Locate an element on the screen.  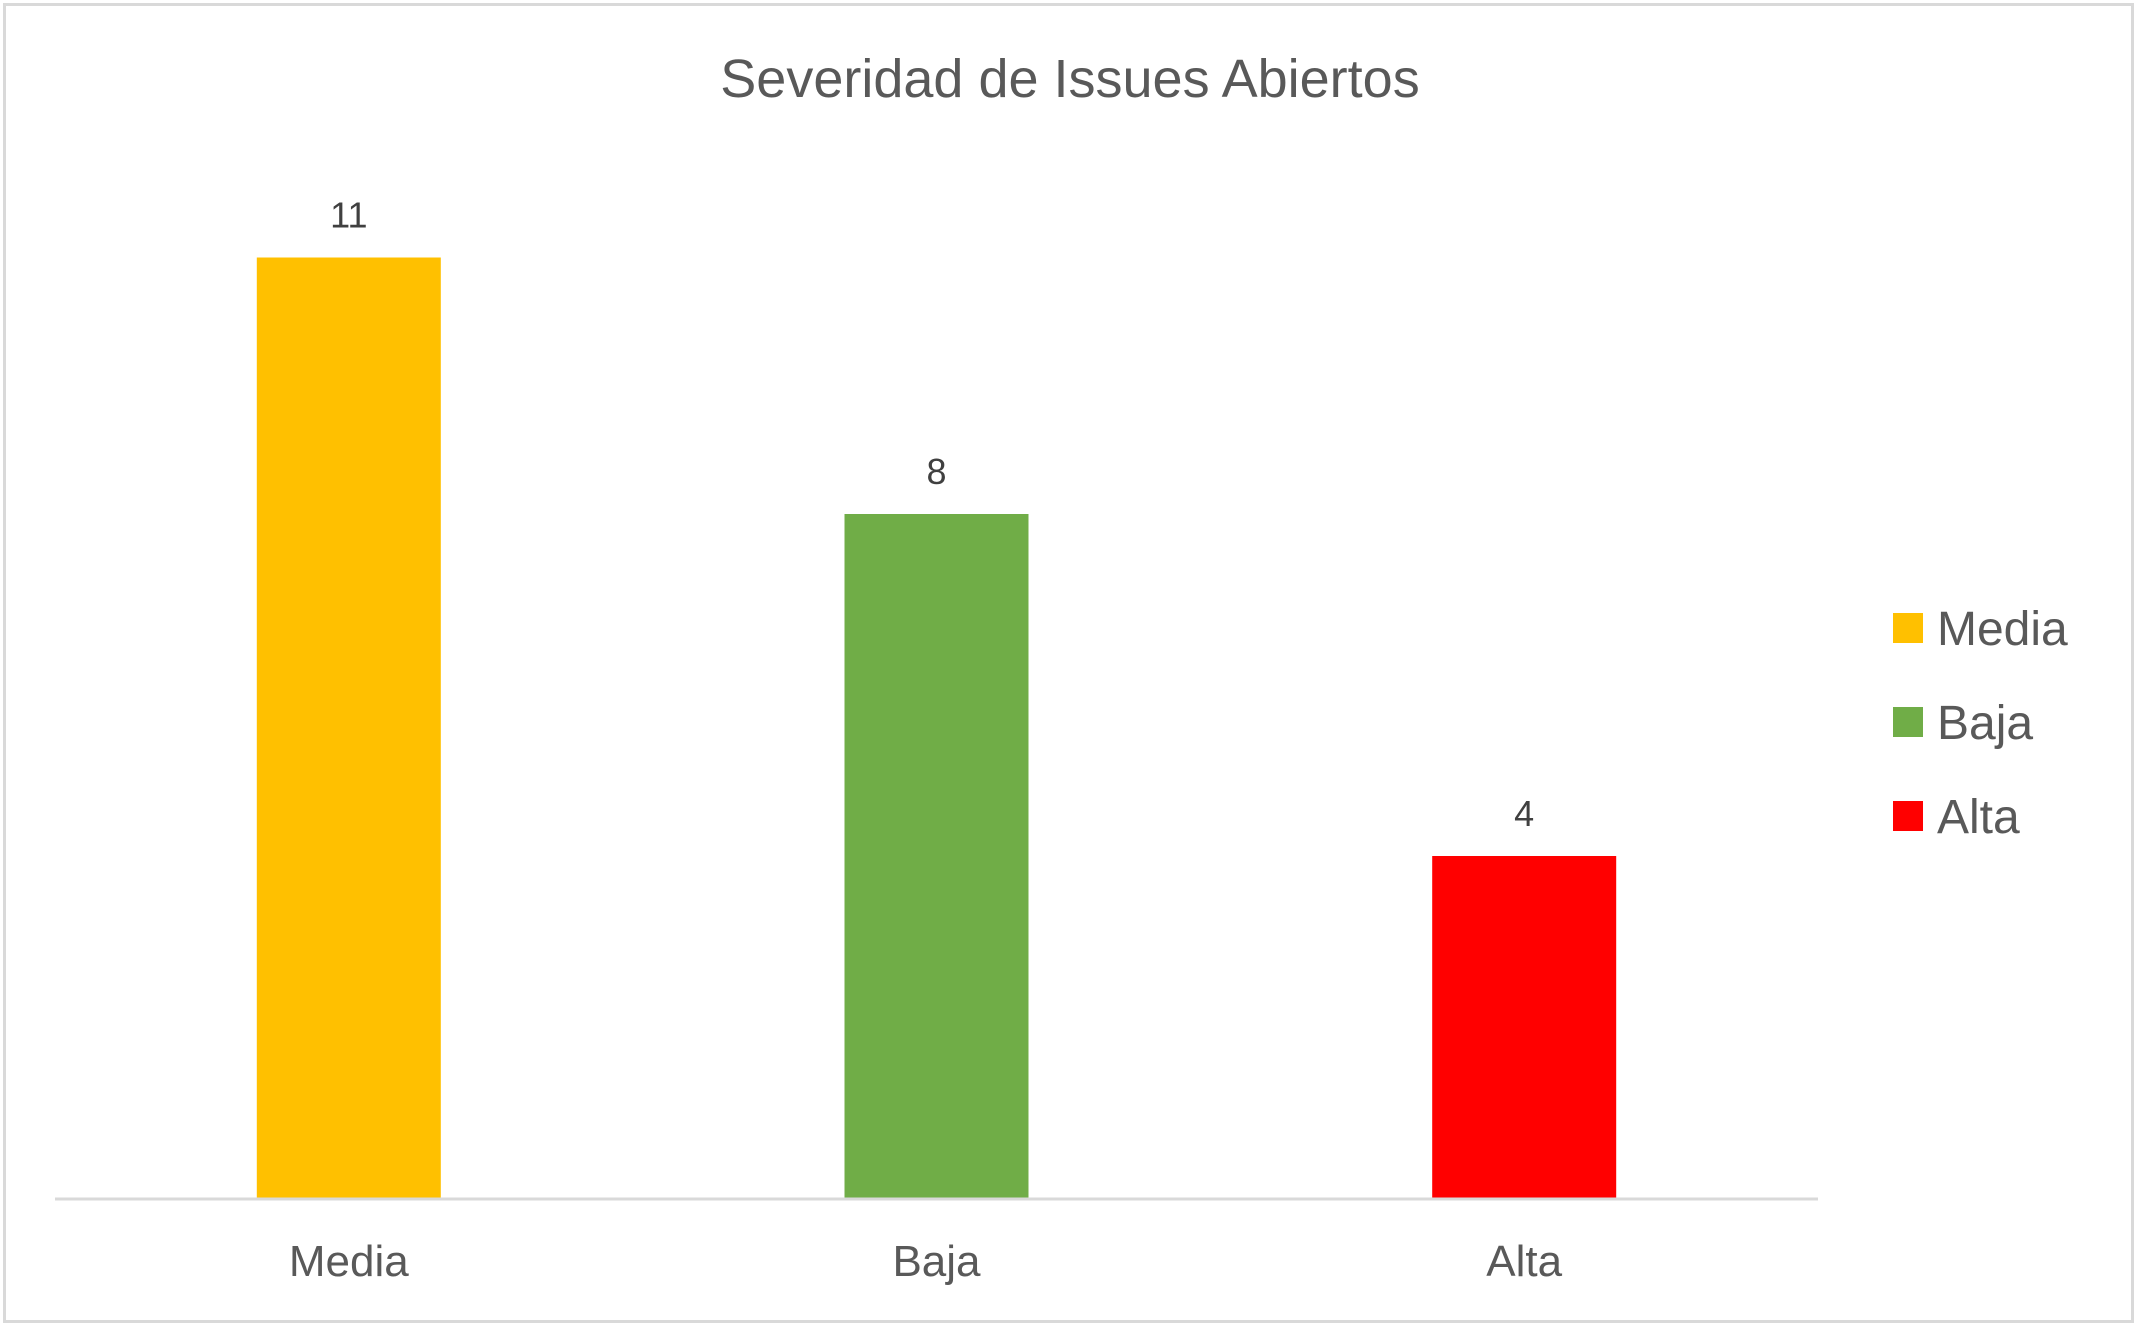
legend-item-baja: Baja is located at coordinates (1963, 723).